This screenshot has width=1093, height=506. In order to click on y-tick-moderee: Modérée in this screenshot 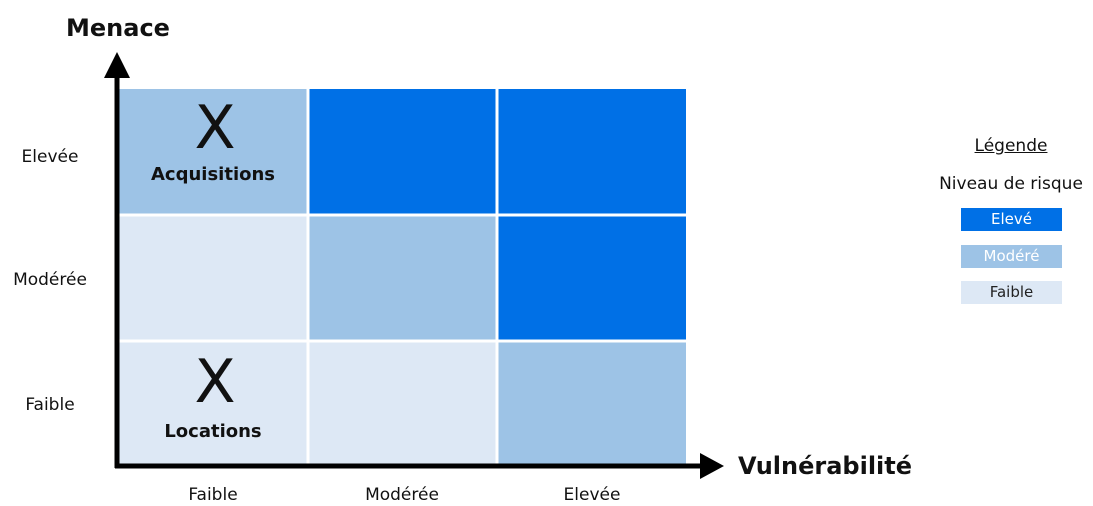, I will do `click(50, 280)`.